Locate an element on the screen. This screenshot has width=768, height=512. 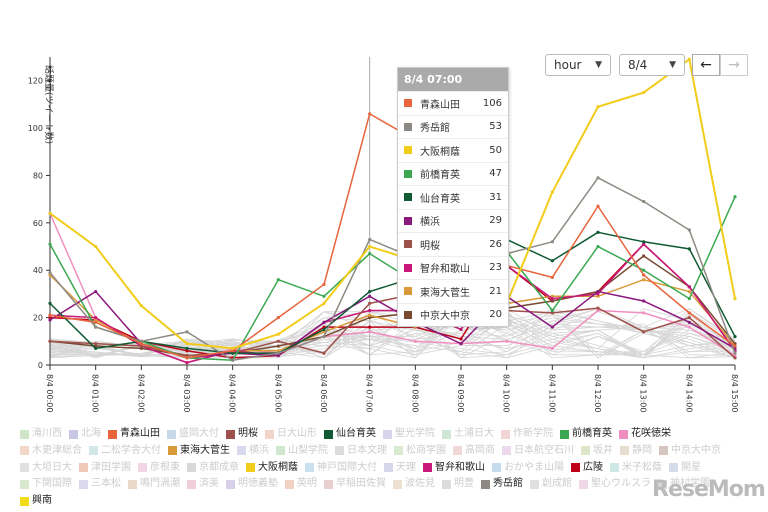
legend-item: 興南 is located at coordinates (36, 501).